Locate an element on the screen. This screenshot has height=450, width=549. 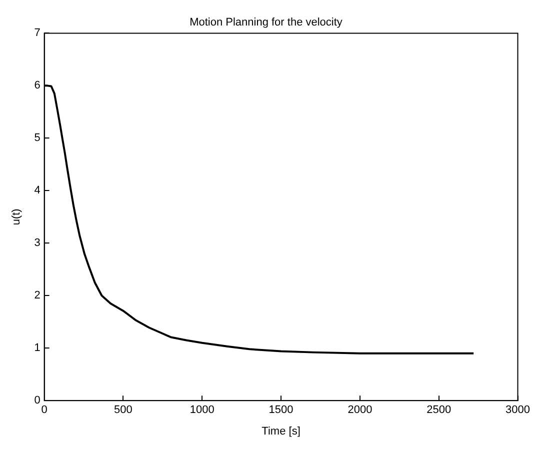
x-tick-label: 1500 is located at coordinates (281, 410).